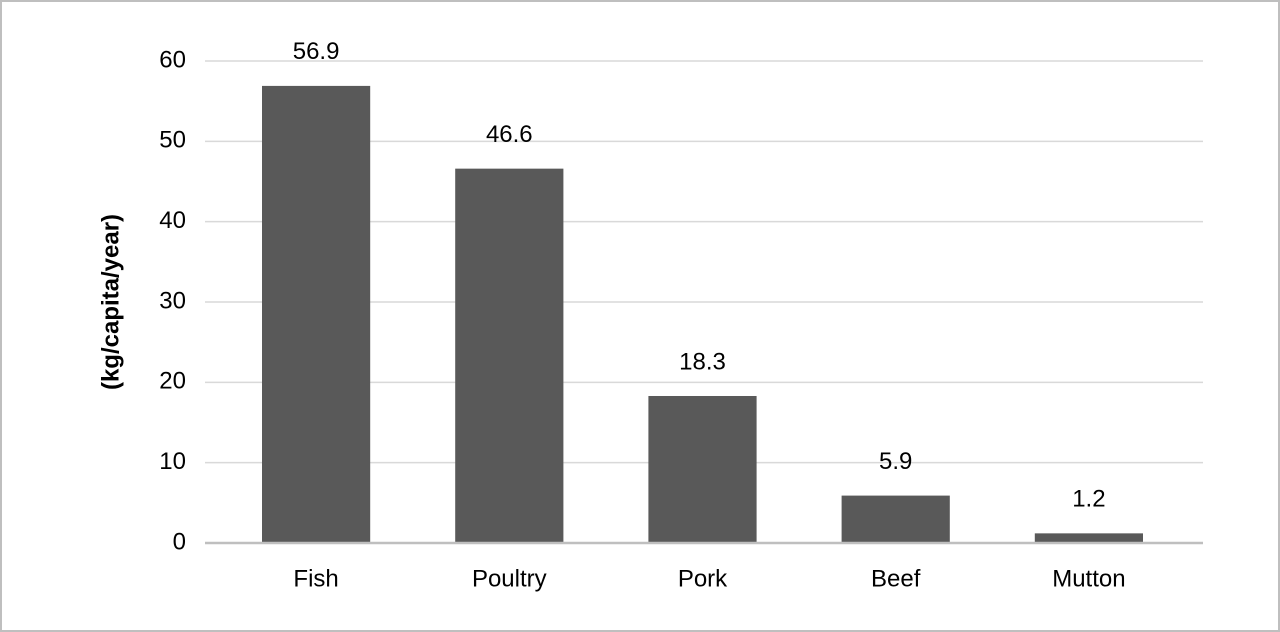 The width and height of the screenshot is (1280, 632). What do you see at coordinates (172, 381) in the screenshot?
I see `y-tick-label: 20` at bounding box center [172, 381].